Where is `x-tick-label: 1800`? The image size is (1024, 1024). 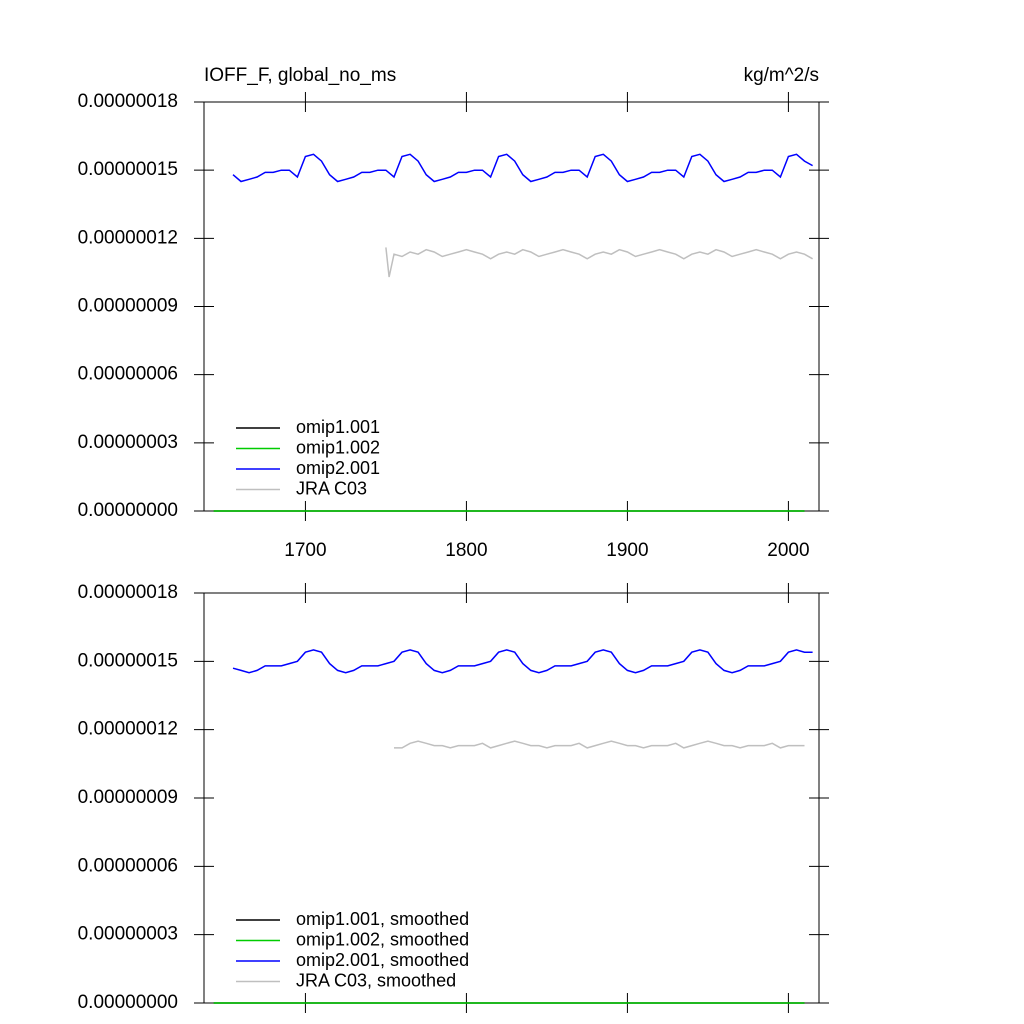
x-tick-label: 1800 is located at coordinates (466, 550).